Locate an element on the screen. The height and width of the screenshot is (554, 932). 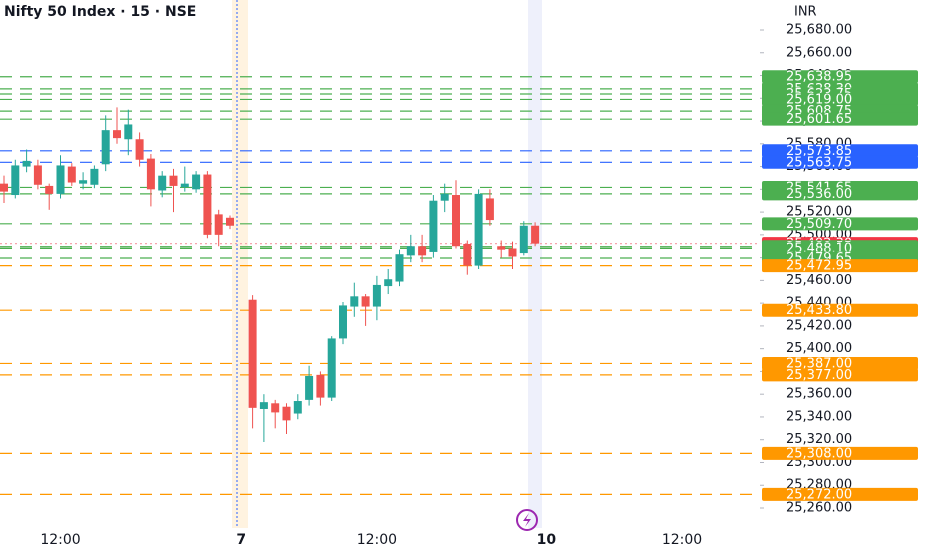
event-icon is located at coordinates (527, 520).